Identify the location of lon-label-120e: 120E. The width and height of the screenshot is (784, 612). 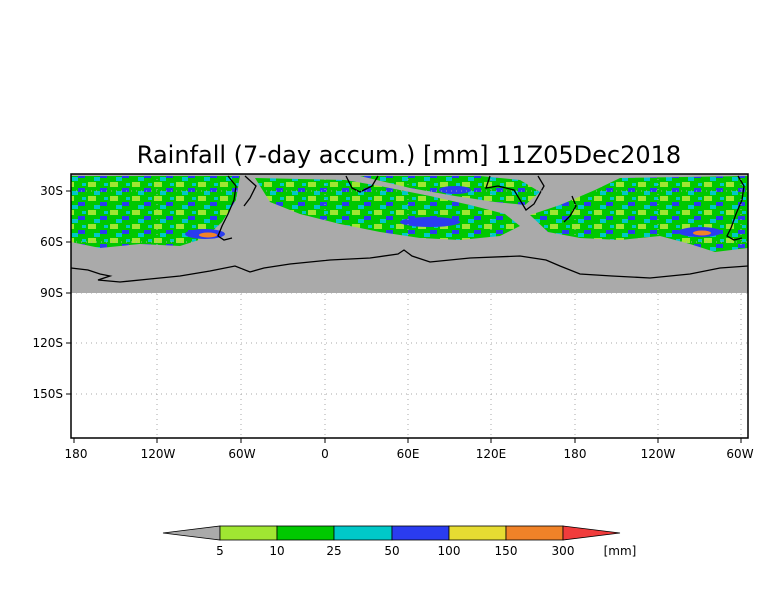
(491, 454).